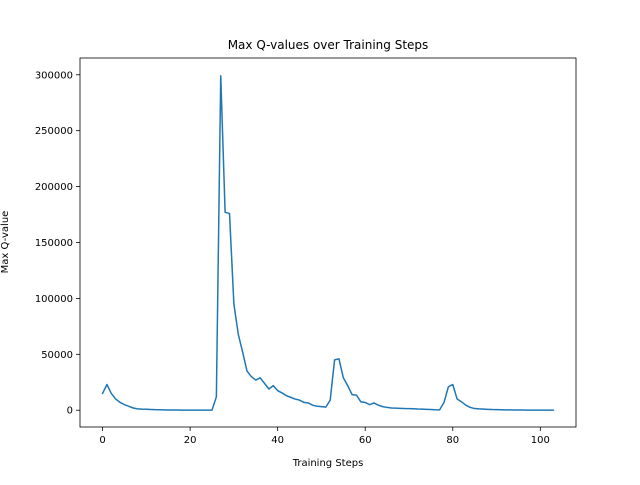  Describe the element at coordinates (5, 242) in the screenshot. I see `y-axis-label: Max Q-value` at that location.